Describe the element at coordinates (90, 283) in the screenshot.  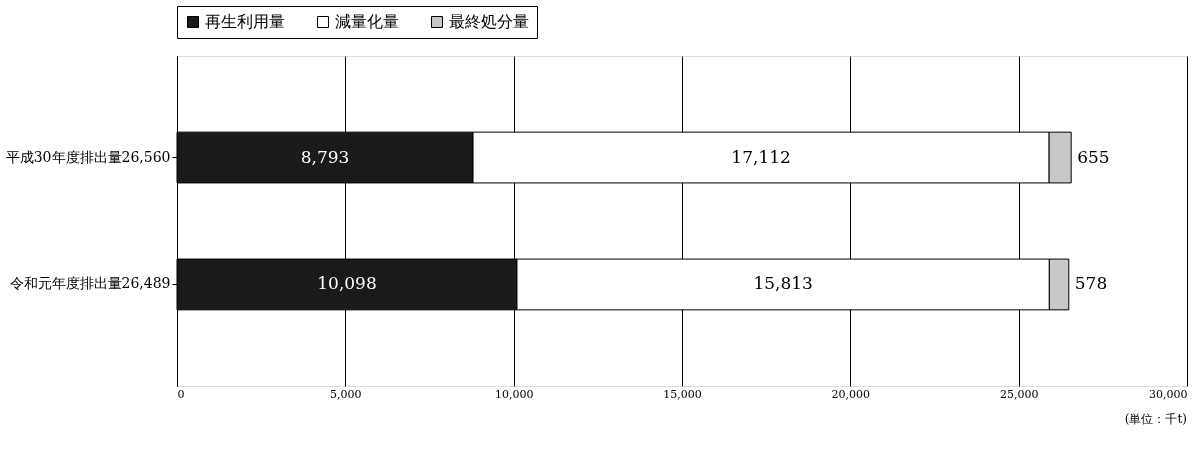
I see `y-tick-label: 令和元年度排出量26,489` at that location.